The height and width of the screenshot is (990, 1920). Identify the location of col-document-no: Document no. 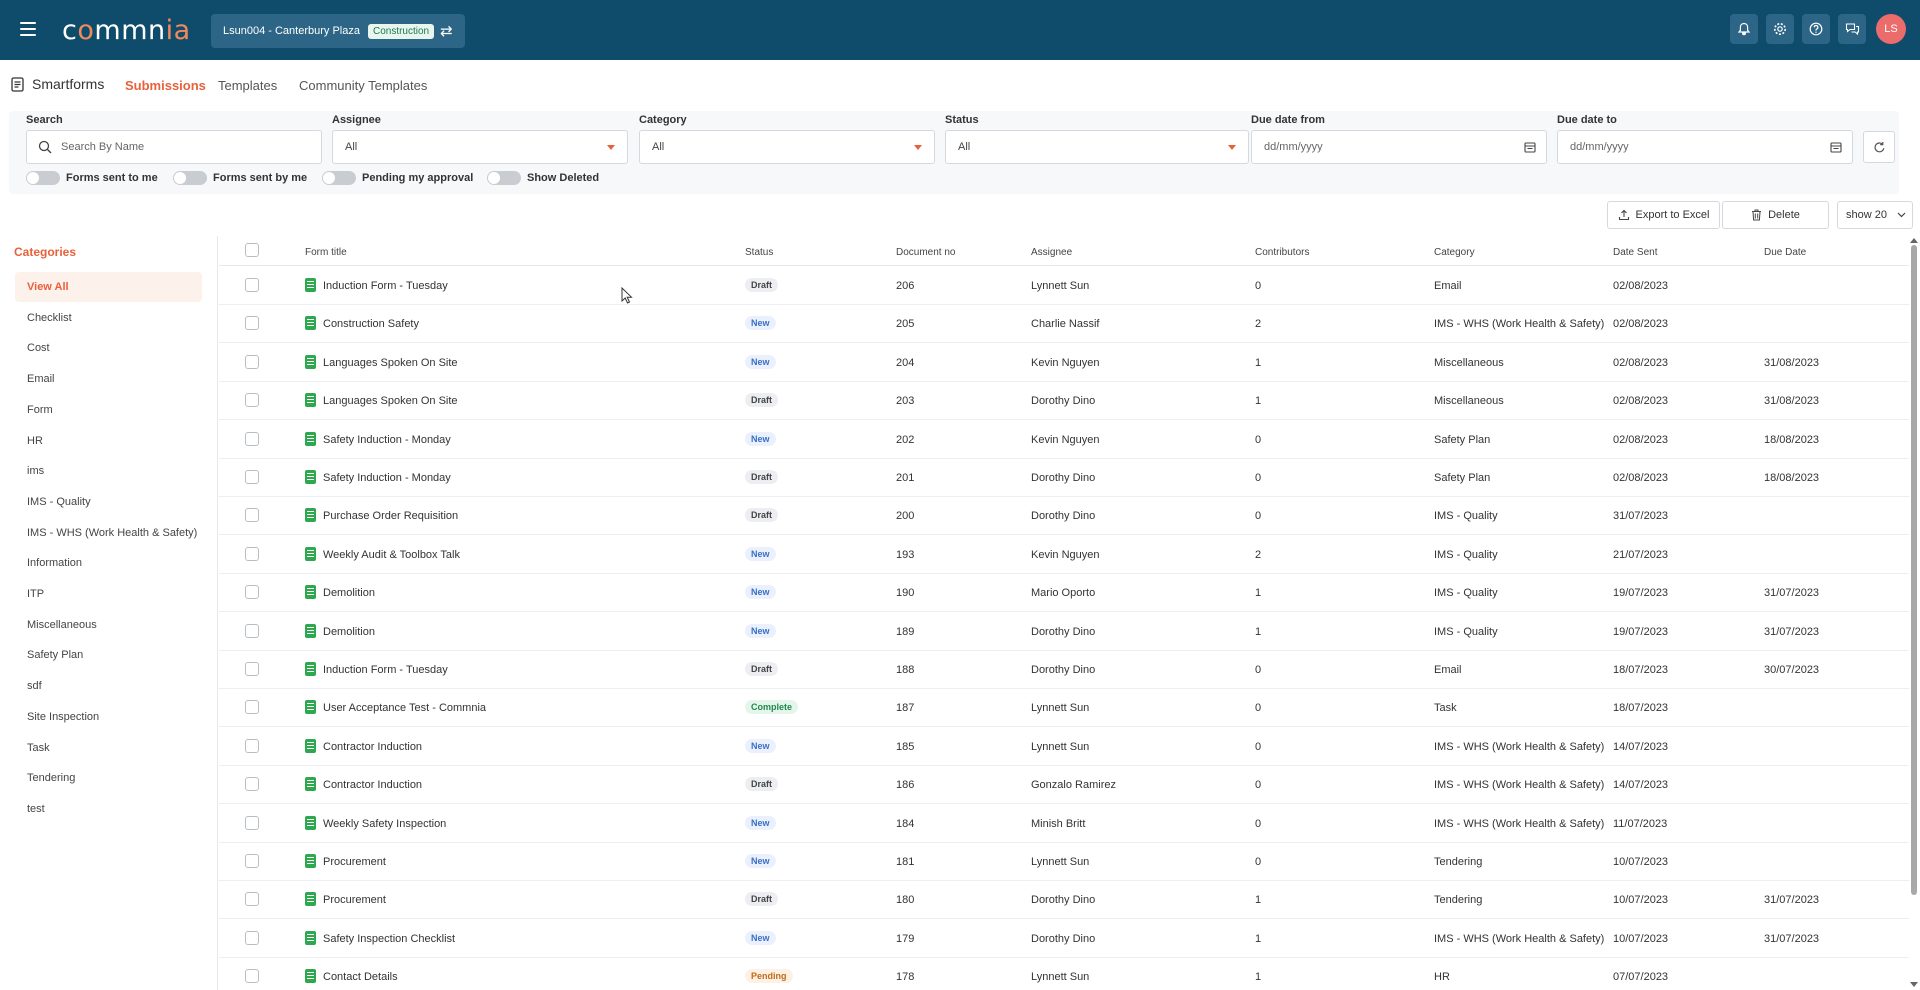
(926, 252).